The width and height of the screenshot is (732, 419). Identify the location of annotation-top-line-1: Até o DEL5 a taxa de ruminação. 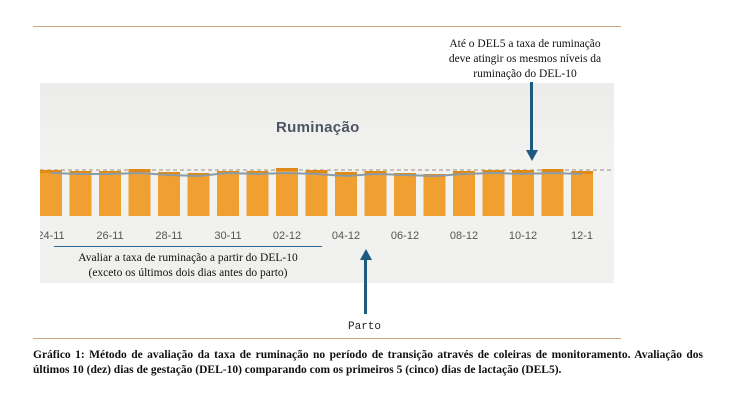
(525, 44).